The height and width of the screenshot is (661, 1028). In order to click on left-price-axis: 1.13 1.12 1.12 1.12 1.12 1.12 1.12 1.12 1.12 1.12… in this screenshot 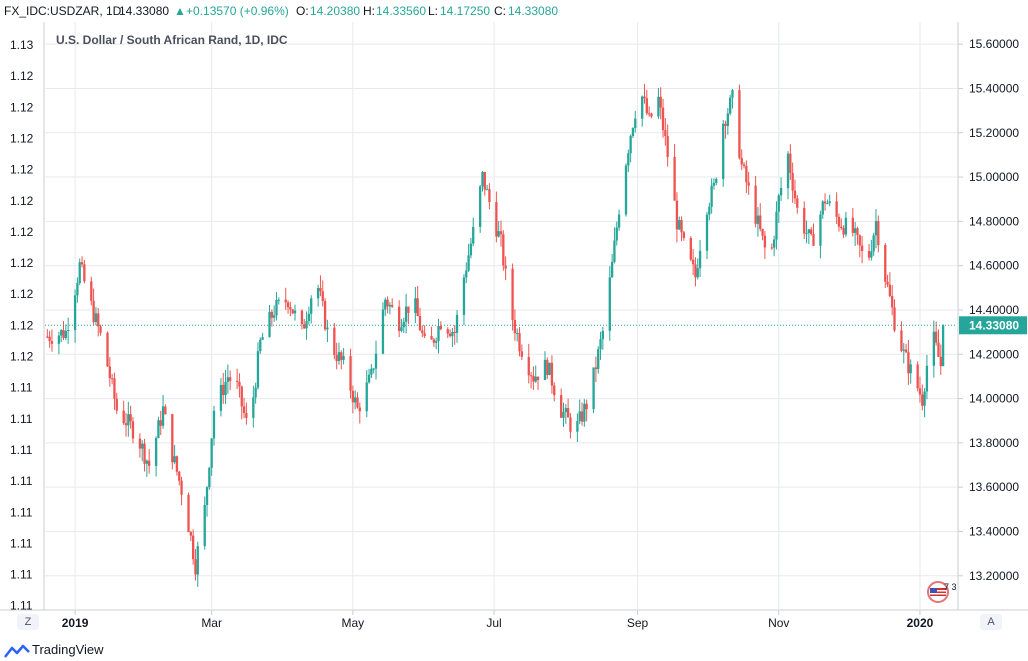, I will do `click(22, 325)`.